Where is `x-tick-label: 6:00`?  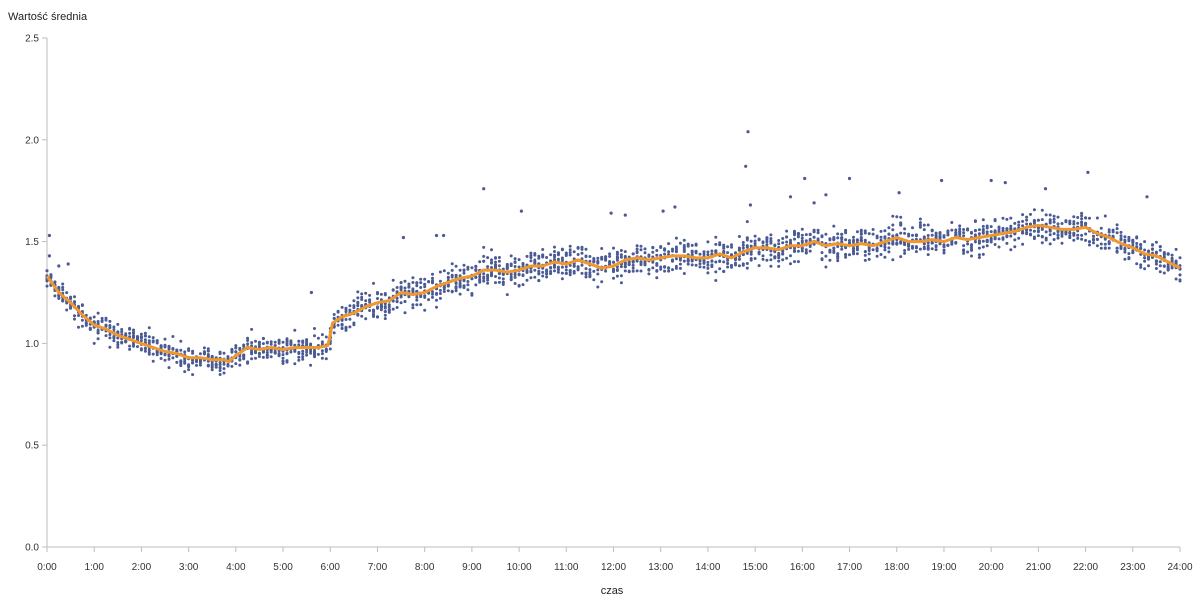
x-tick-label: 6:00 is located at coordinates (331, 567).